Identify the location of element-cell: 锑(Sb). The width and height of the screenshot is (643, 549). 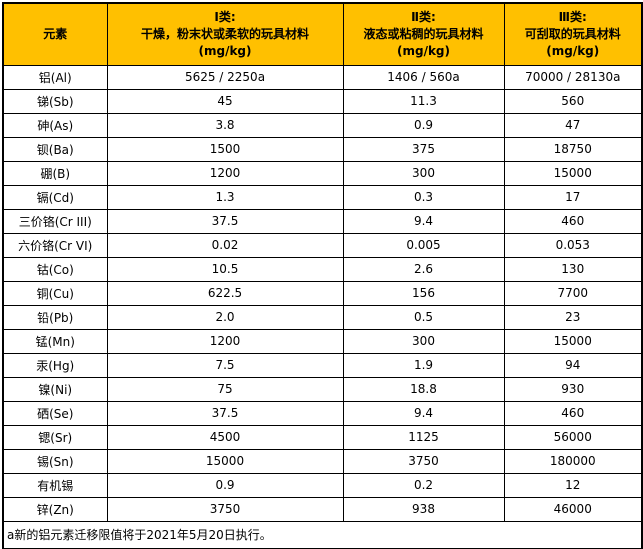
(55, 101).